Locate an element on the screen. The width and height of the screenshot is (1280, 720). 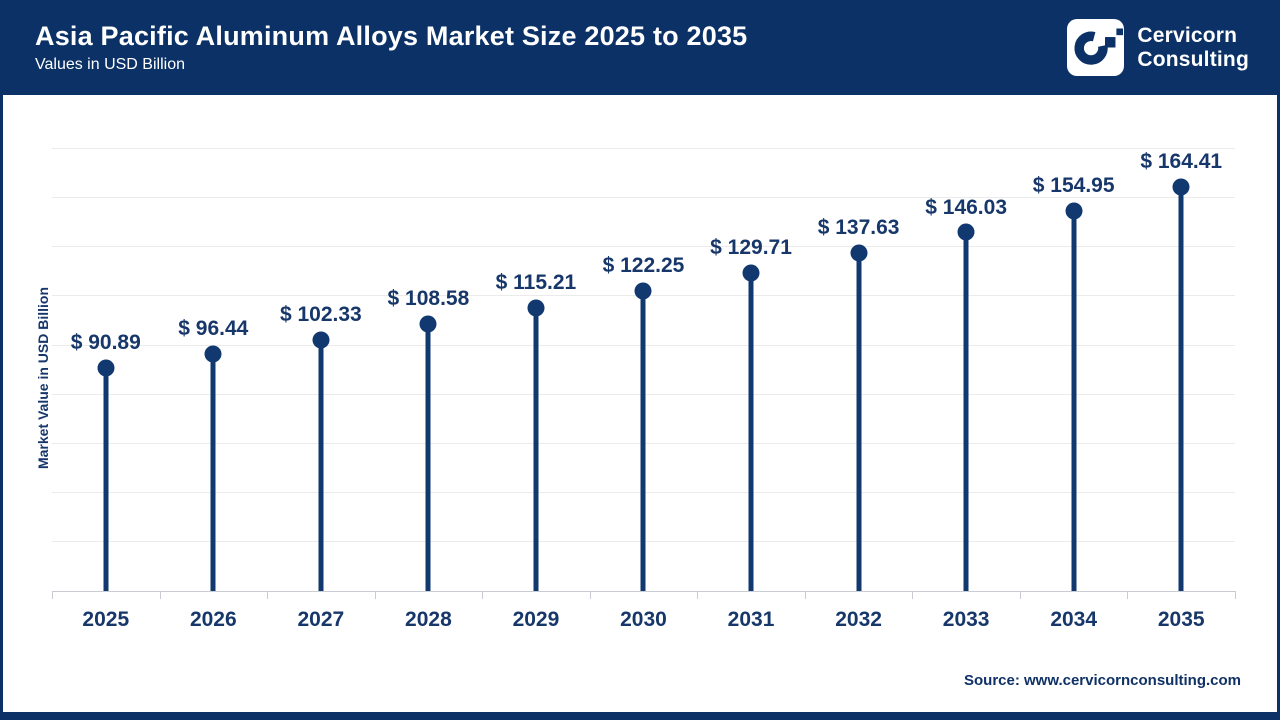
data-point-slot: $ 146.03 is located at coordinates (966, 345).